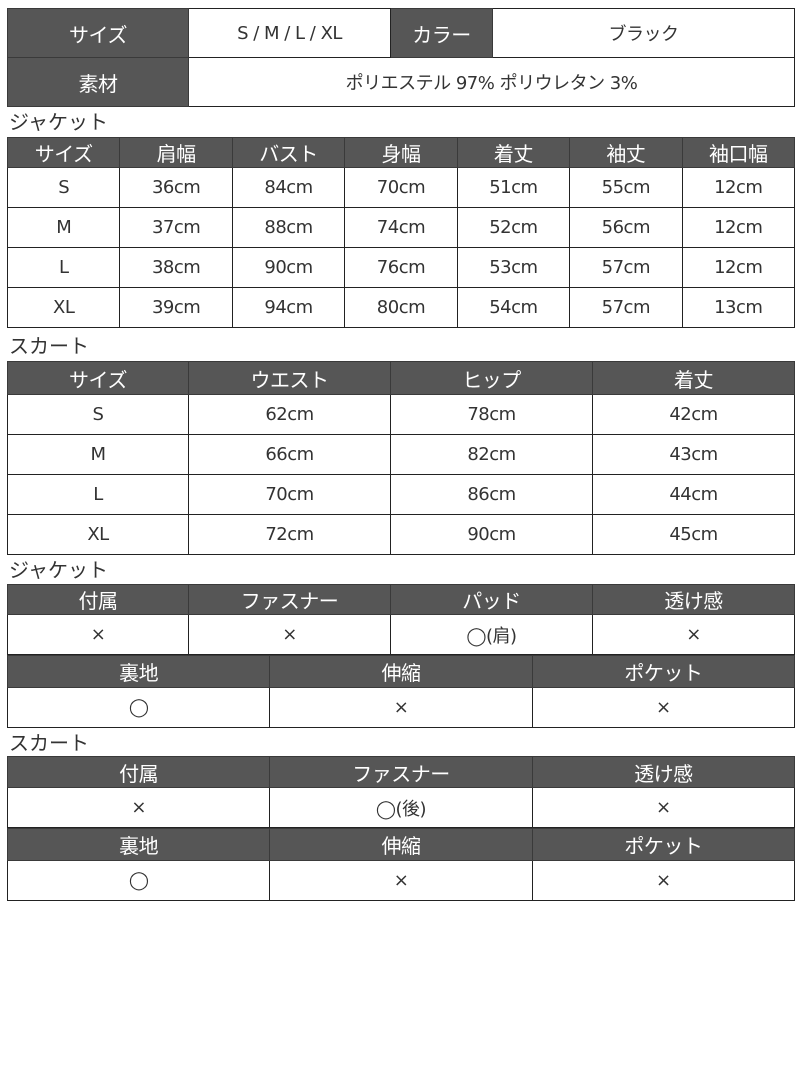 This screenshot has height=1067, width=800. What do you see at coordinates (176, 152) in the screenshot?
I see `column-header: 肩幅` at bounding box center [176, 152].